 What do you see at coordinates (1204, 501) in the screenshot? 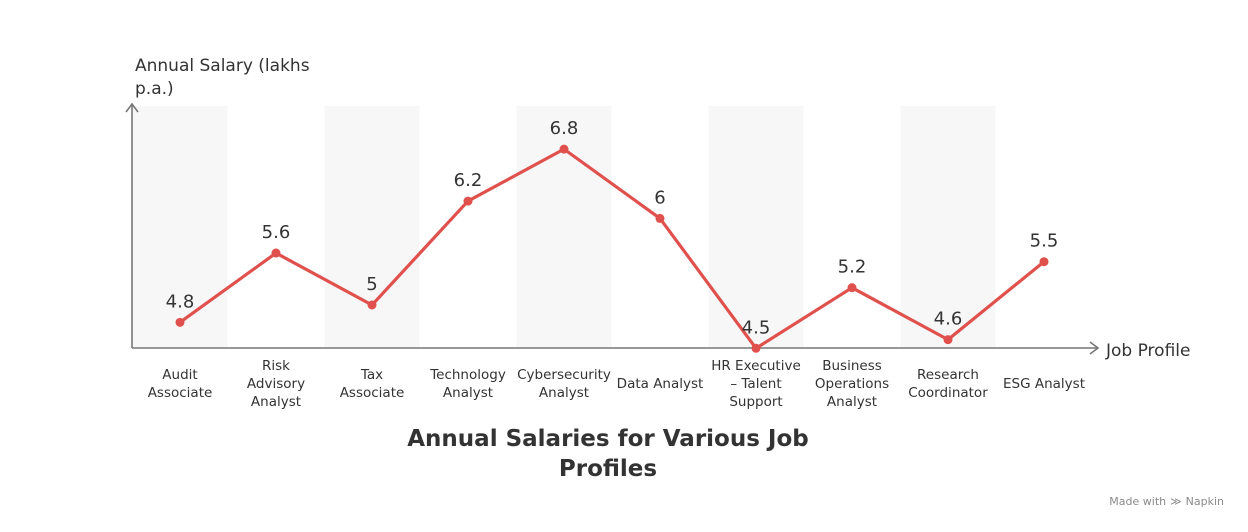
I see `brand-text: Napkin` at bounding box center [1204, 501].